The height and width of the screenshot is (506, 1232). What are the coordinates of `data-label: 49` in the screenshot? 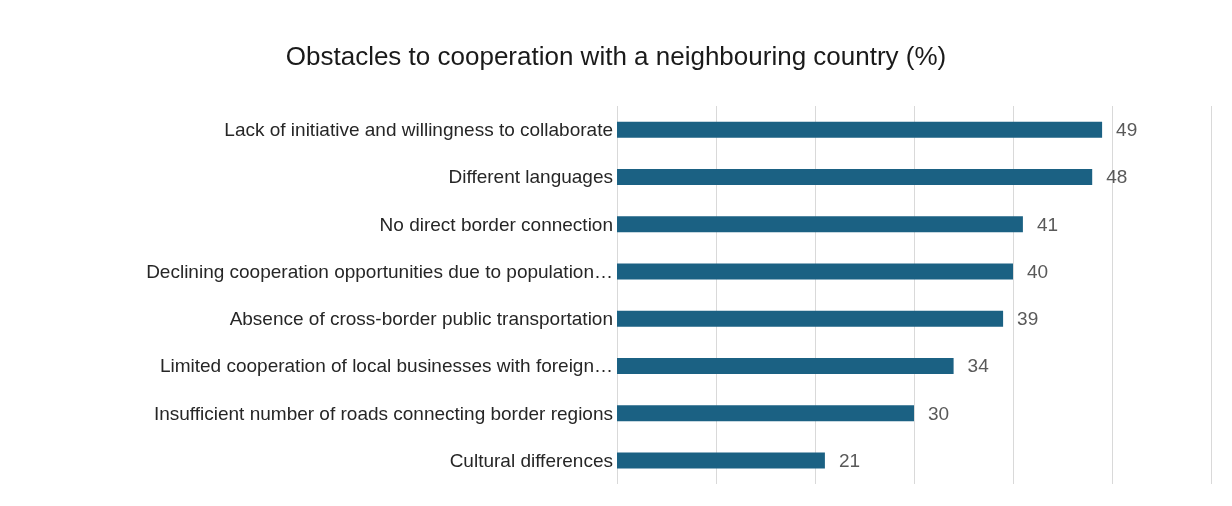 It's located at (1127, 130).